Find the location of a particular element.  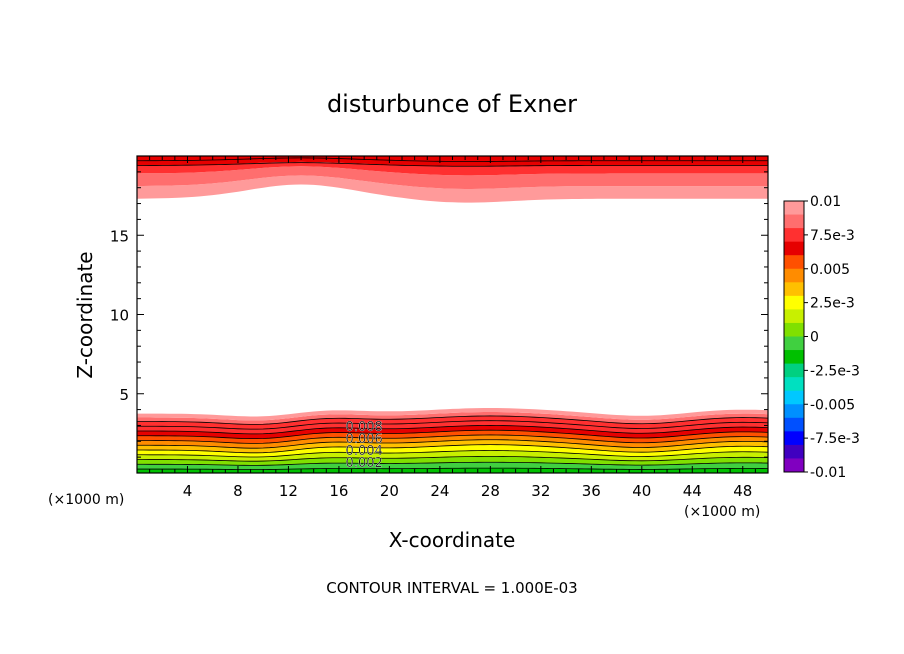

x-tick-label: 36 is located at coordinates (591, 491).